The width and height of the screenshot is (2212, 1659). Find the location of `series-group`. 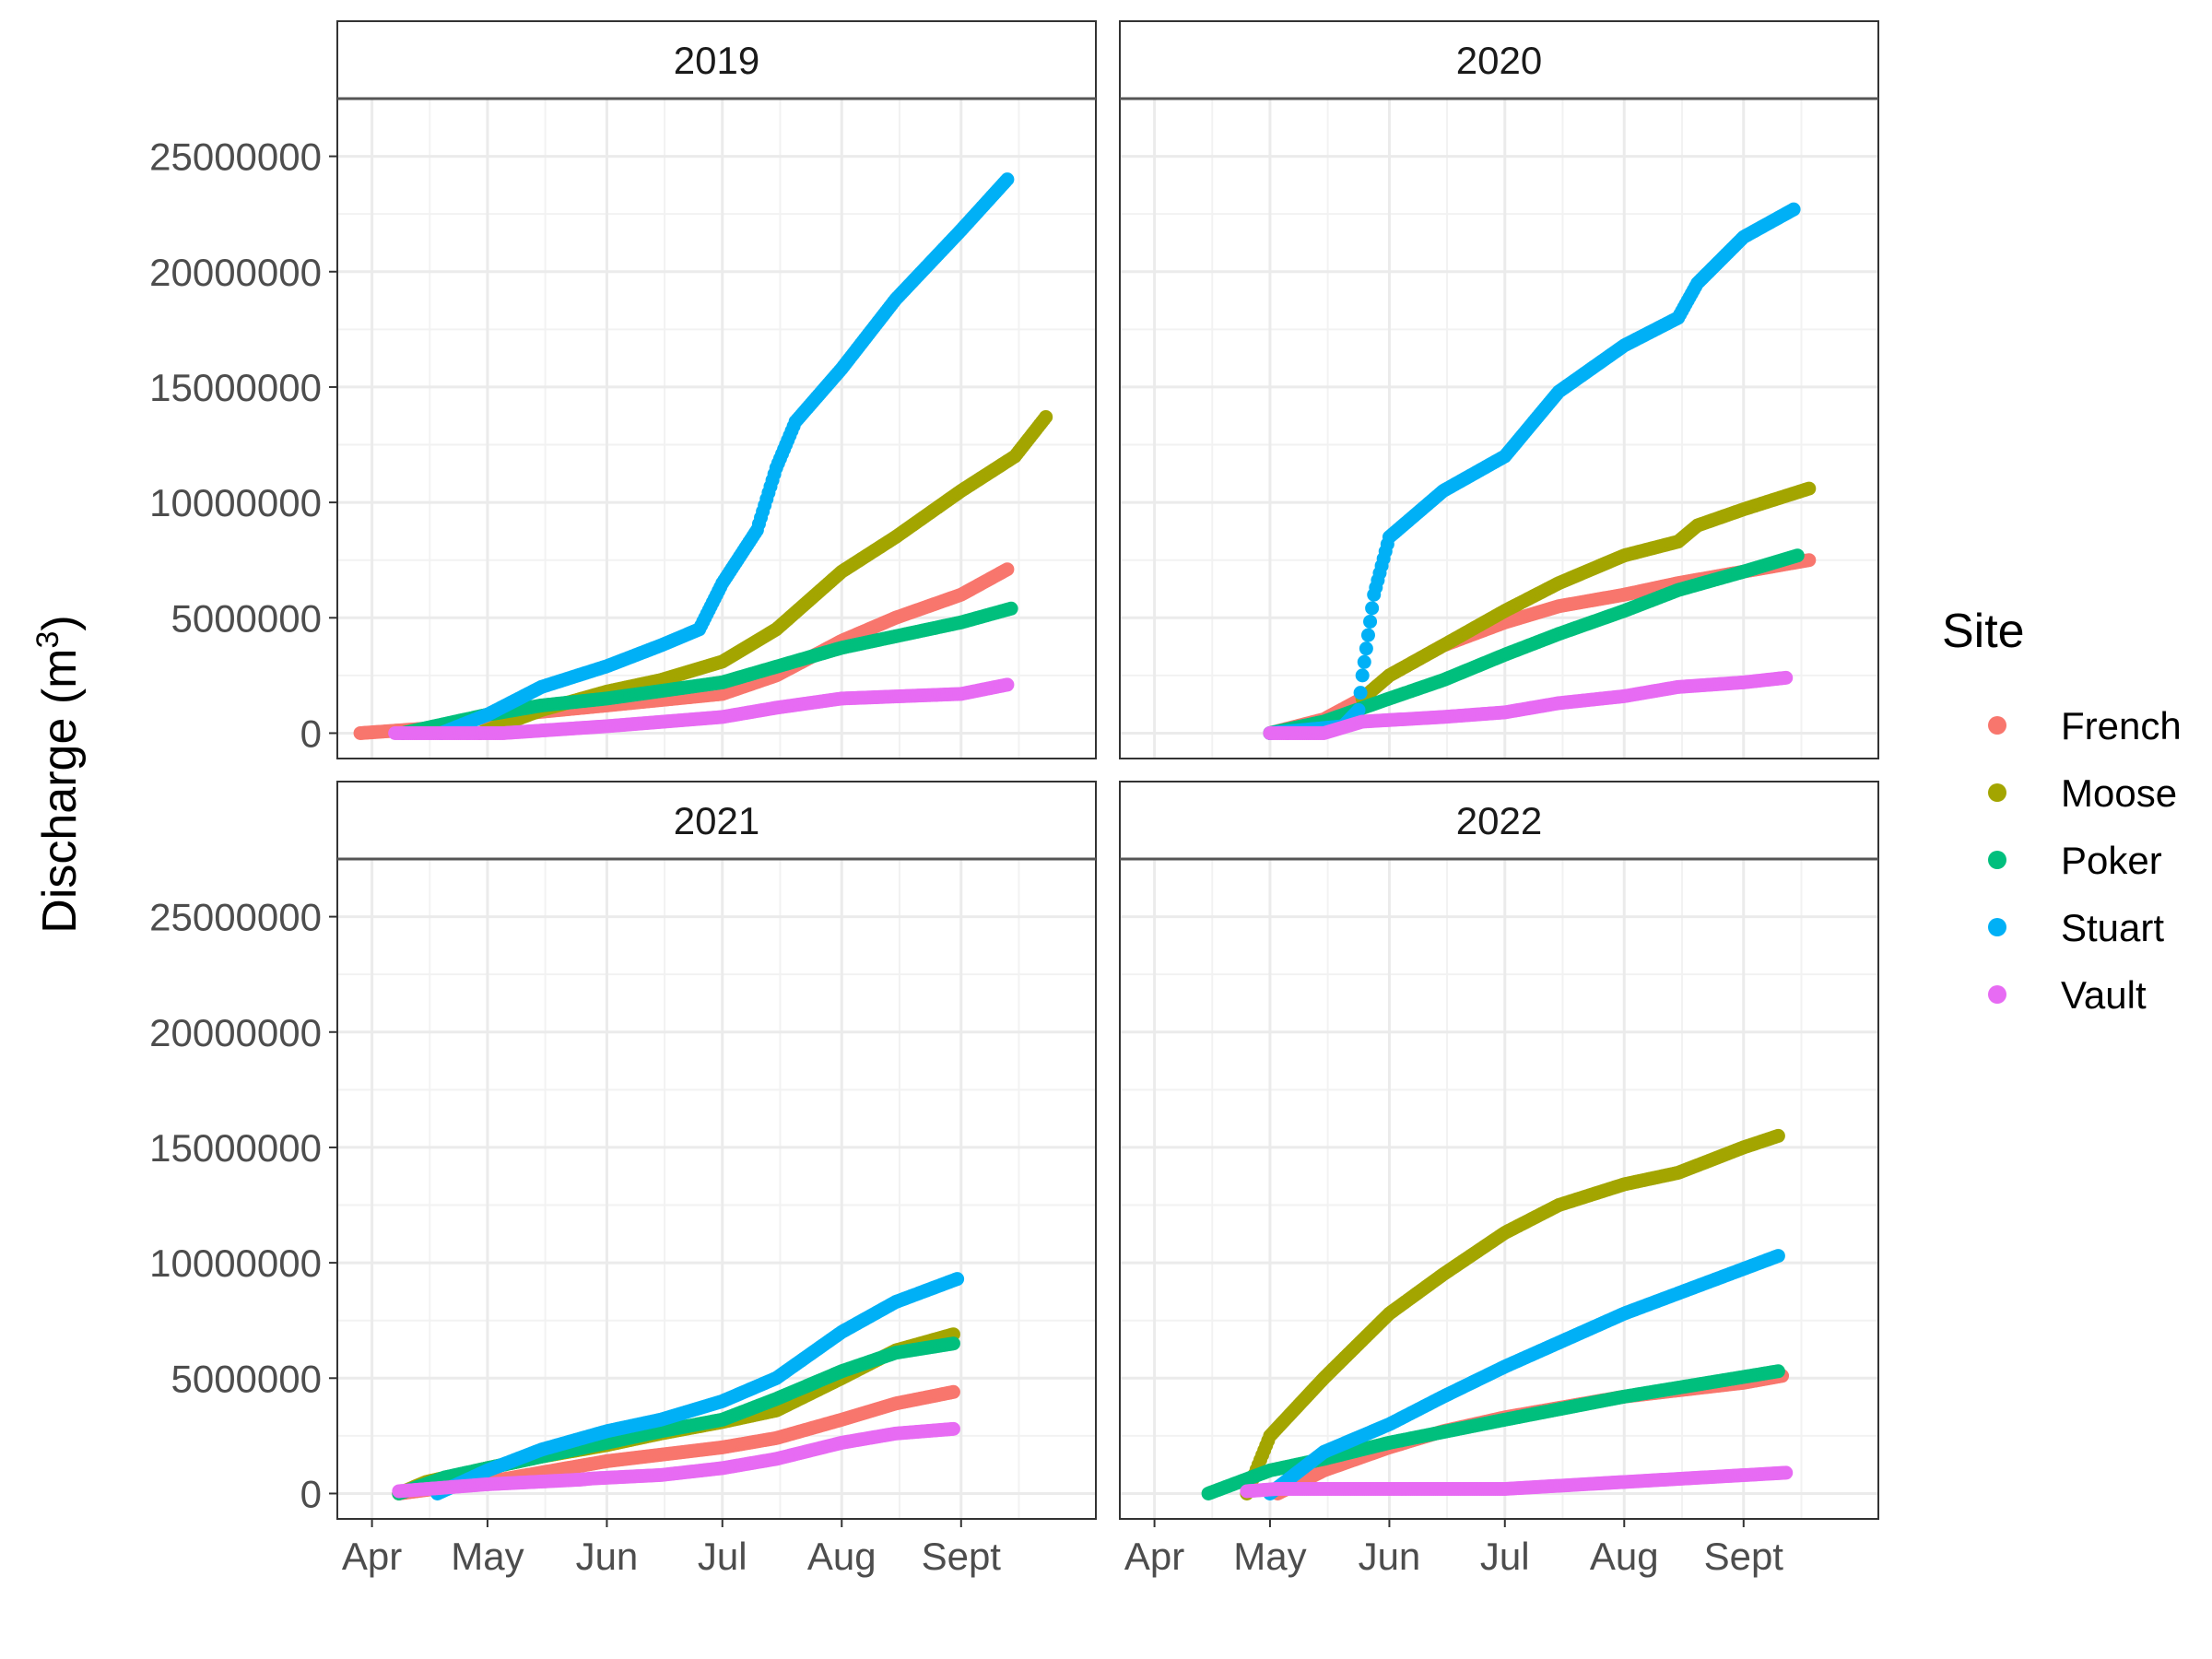

series-group is located at coordinates (703, 456).